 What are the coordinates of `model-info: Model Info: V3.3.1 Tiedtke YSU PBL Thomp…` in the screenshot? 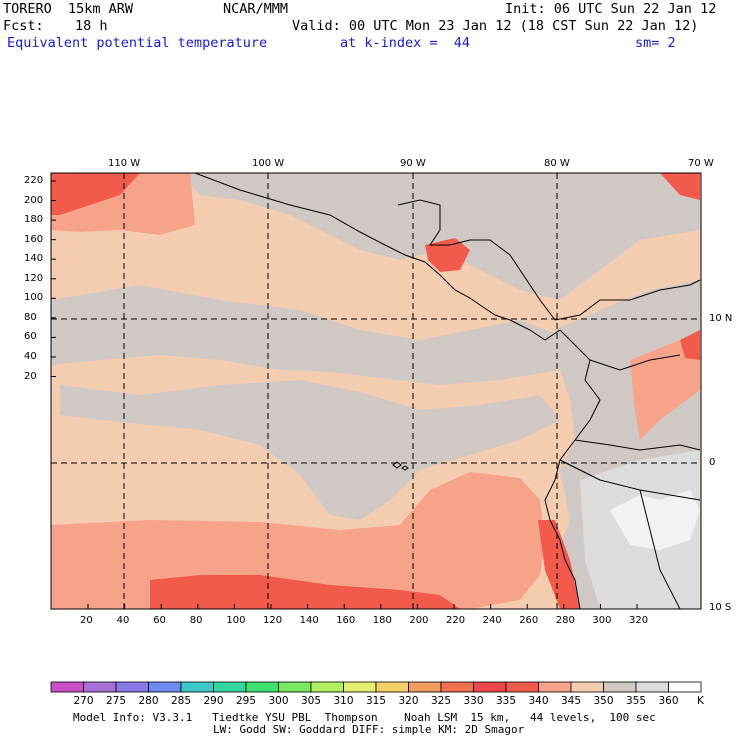 It's located at (364, 717).